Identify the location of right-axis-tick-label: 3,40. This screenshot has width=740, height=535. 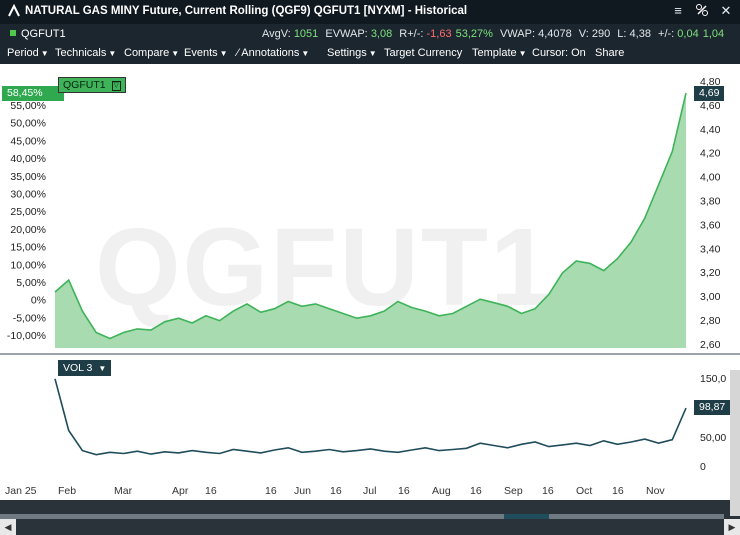
(710, 249).